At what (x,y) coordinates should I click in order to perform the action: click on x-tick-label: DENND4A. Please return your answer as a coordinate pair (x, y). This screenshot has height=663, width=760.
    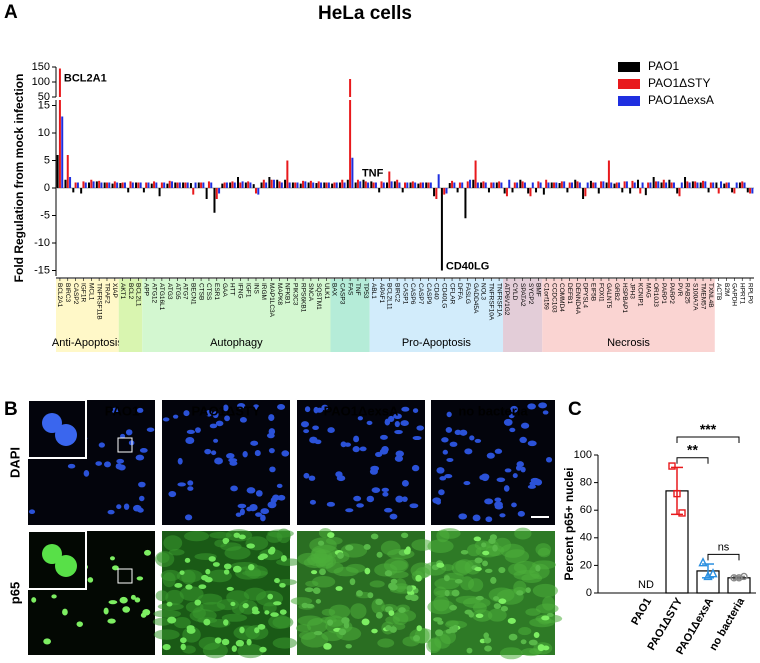
    Looking at the image, I should click on (577, 299).